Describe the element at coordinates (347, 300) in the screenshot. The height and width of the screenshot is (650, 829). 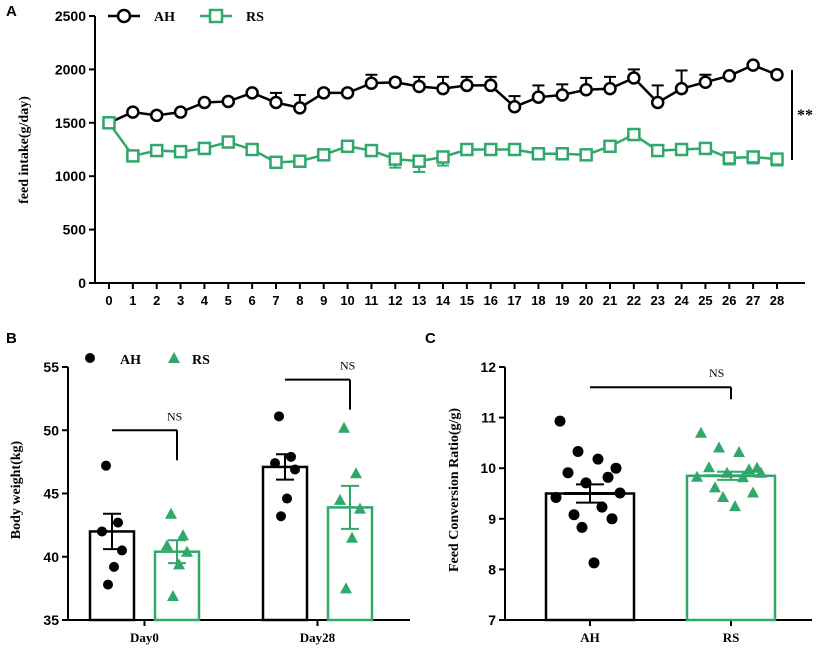
I see `panel-a-xtick-label: 10` at that location.